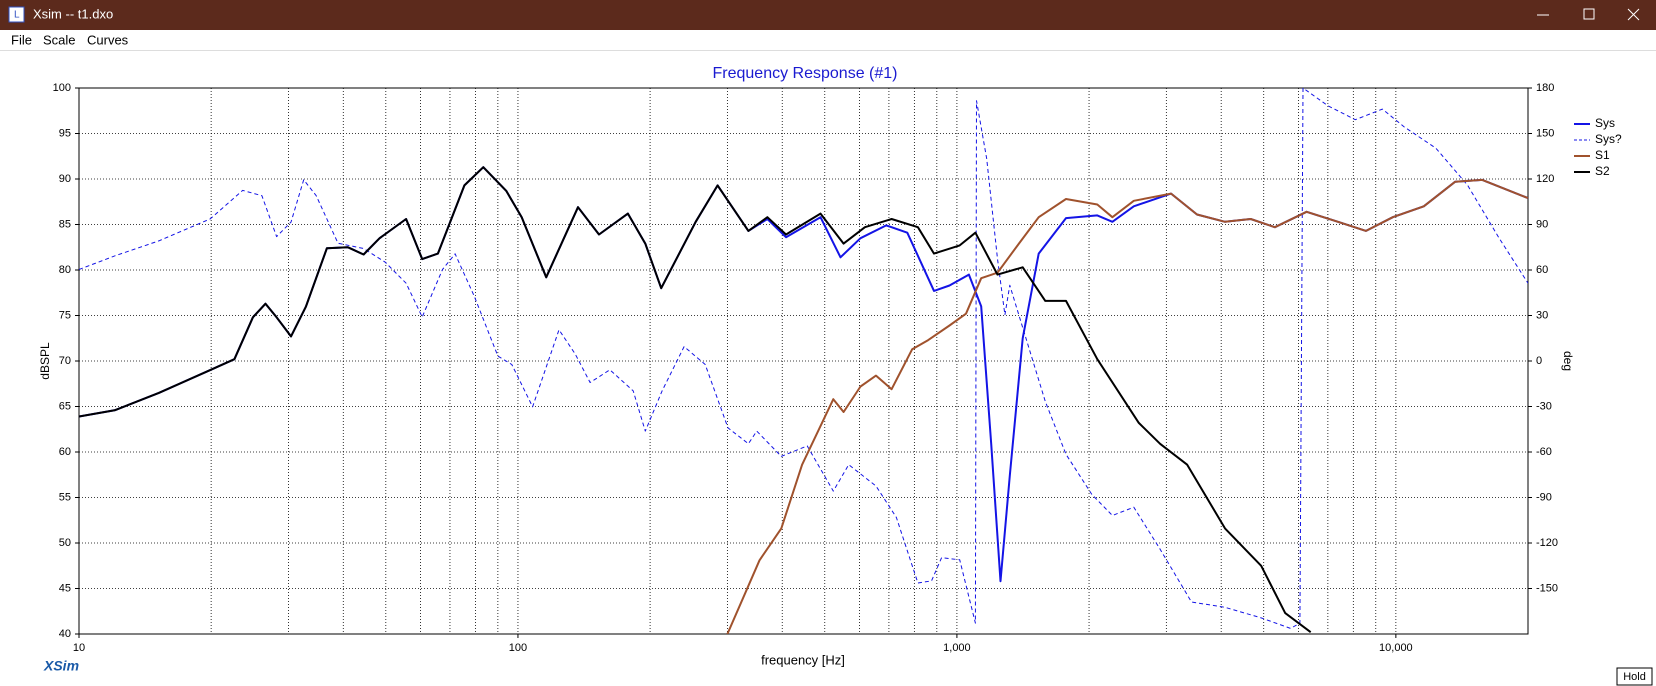 The image size is (1656, 686). I want to click on y-tick-label: 80, so click(65, 270).